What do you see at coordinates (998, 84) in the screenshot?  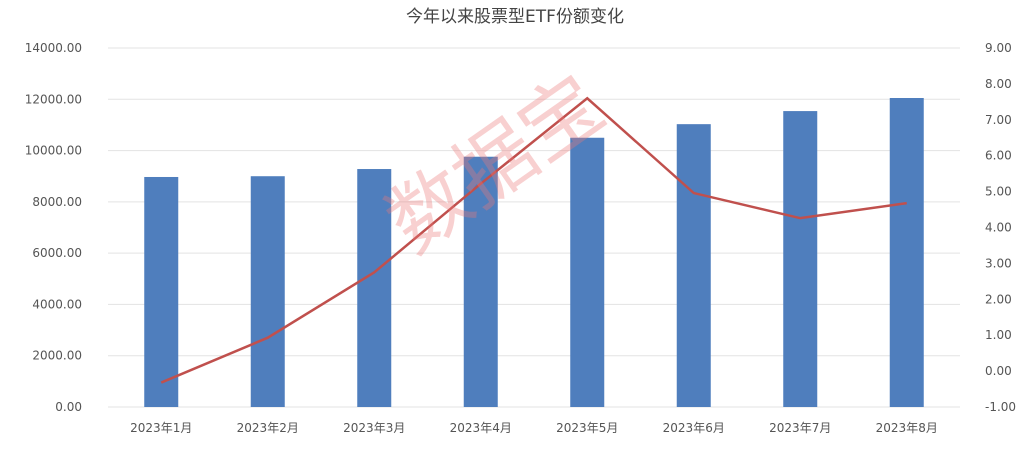 I see `right-tick-label: 8.00` at bounding box center [998, 84].